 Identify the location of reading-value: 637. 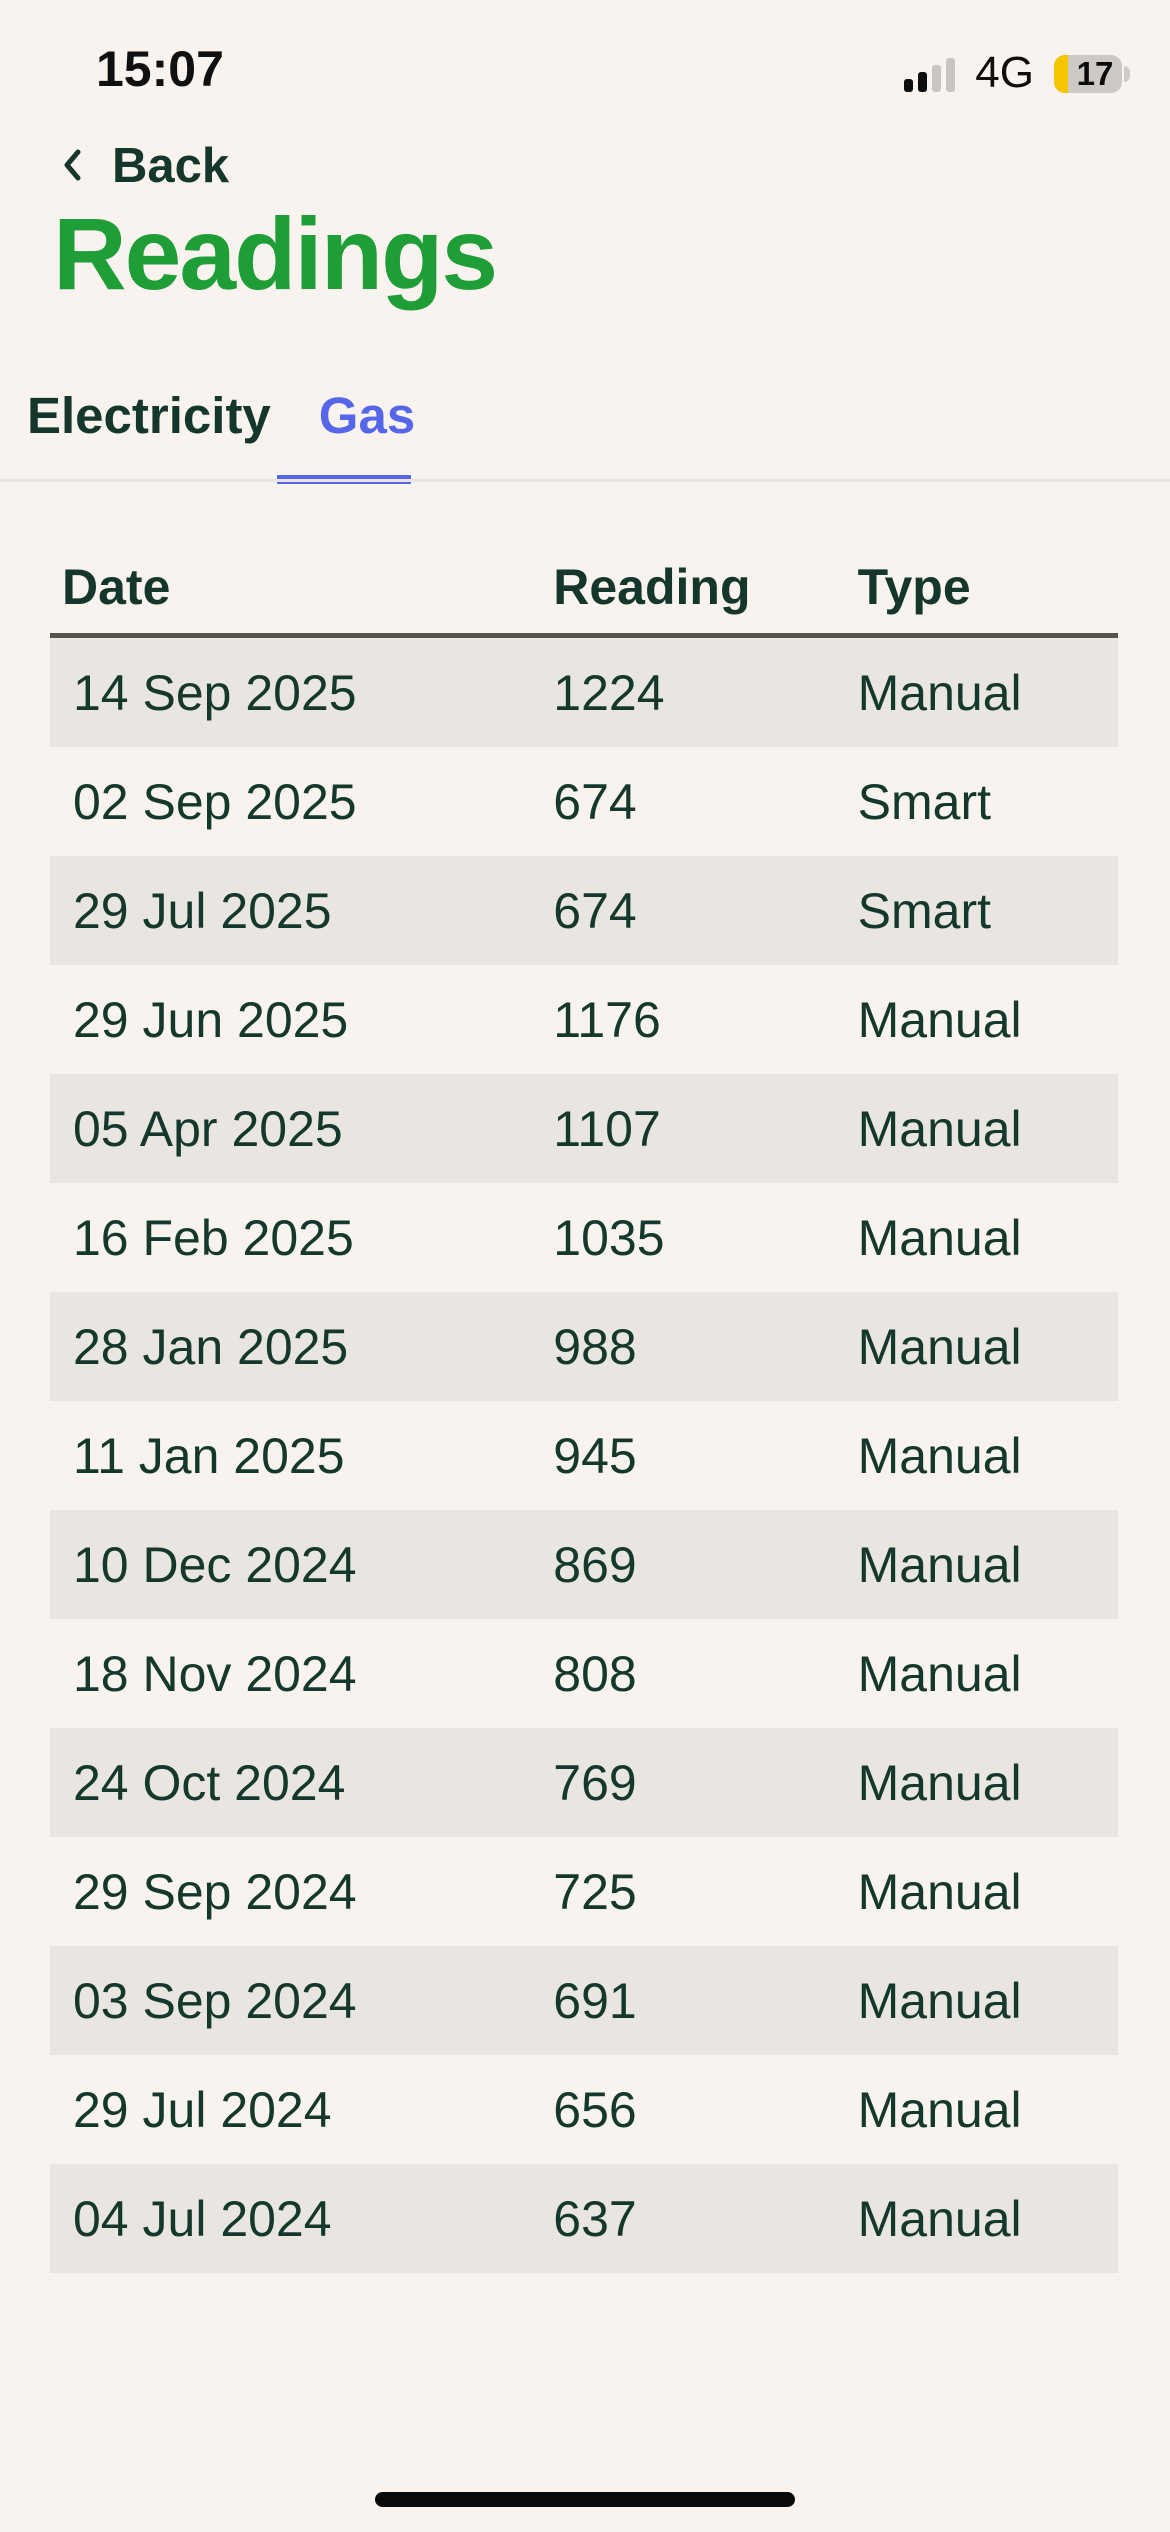
(595, 2218).